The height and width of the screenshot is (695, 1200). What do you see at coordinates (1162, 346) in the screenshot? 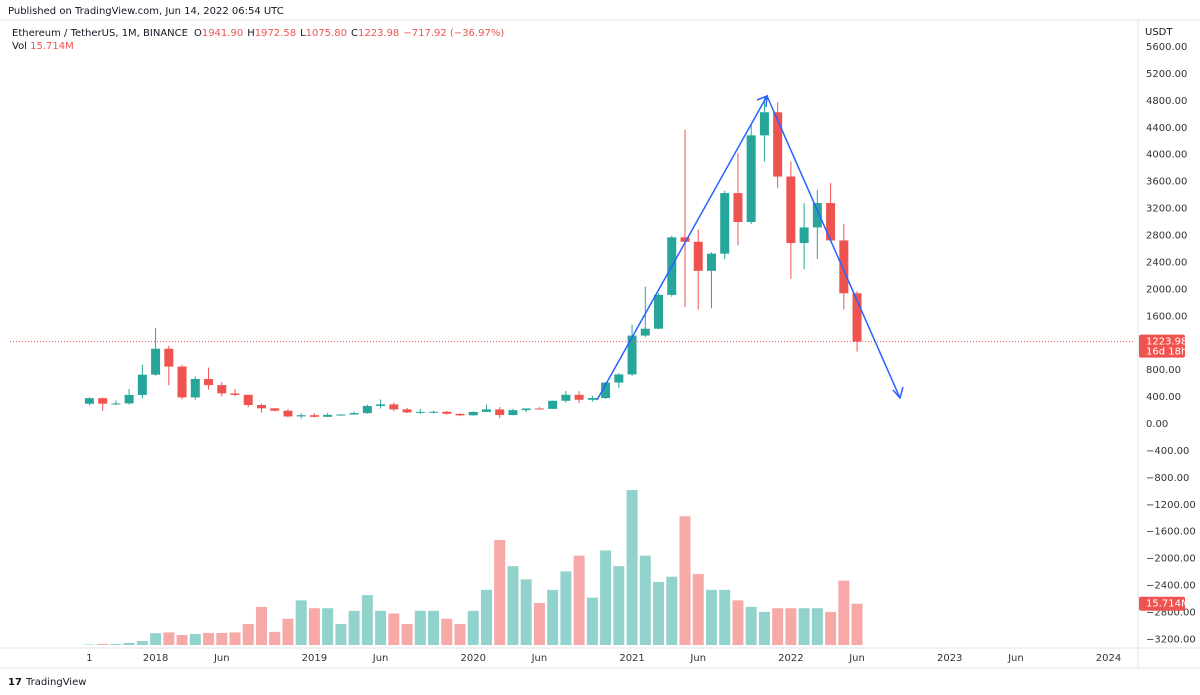
I see `last-price-box` at bounding box center [1162, 346].